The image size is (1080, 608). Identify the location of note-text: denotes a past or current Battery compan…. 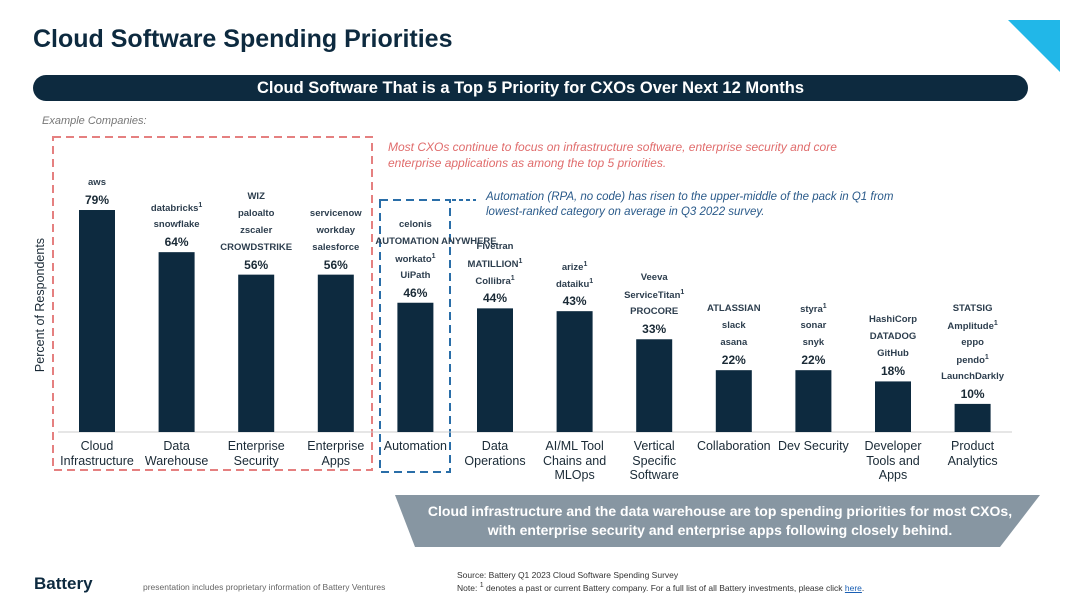
(664, 587).